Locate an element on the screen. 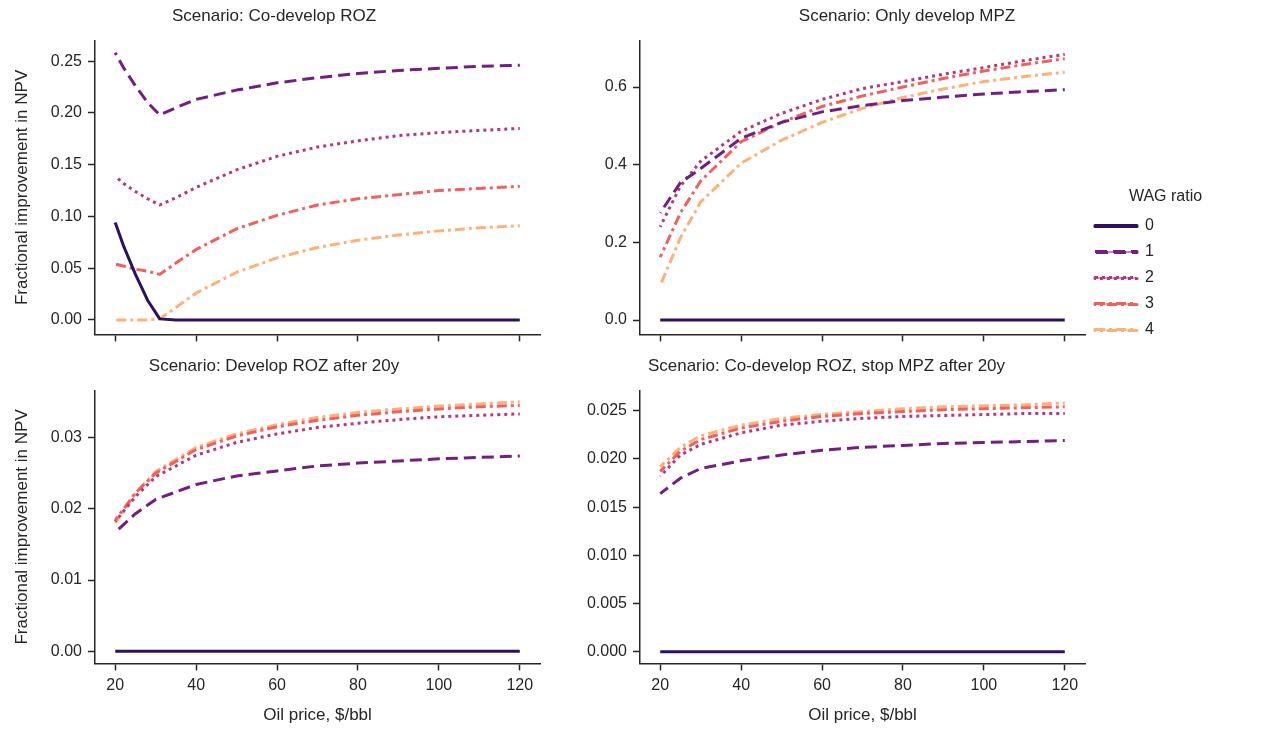 The image size is (1266, 732). chart-title: Scenario: Co-develop ROZ, stop MPZ after 20y is located at coordinates (826, 365).